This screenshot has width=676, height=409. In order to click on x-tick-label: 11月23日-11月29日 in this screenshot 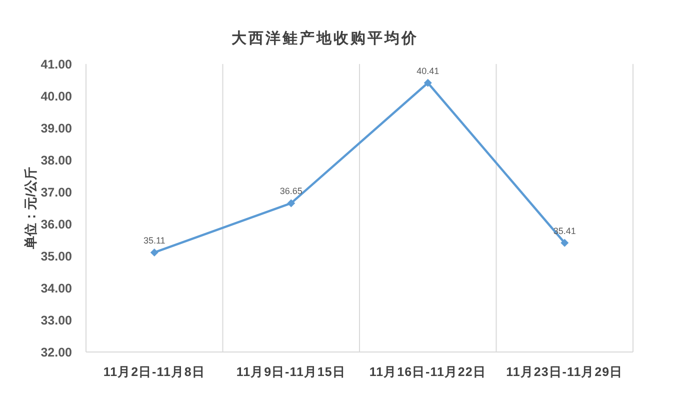, I will do `click(565, 372)`.